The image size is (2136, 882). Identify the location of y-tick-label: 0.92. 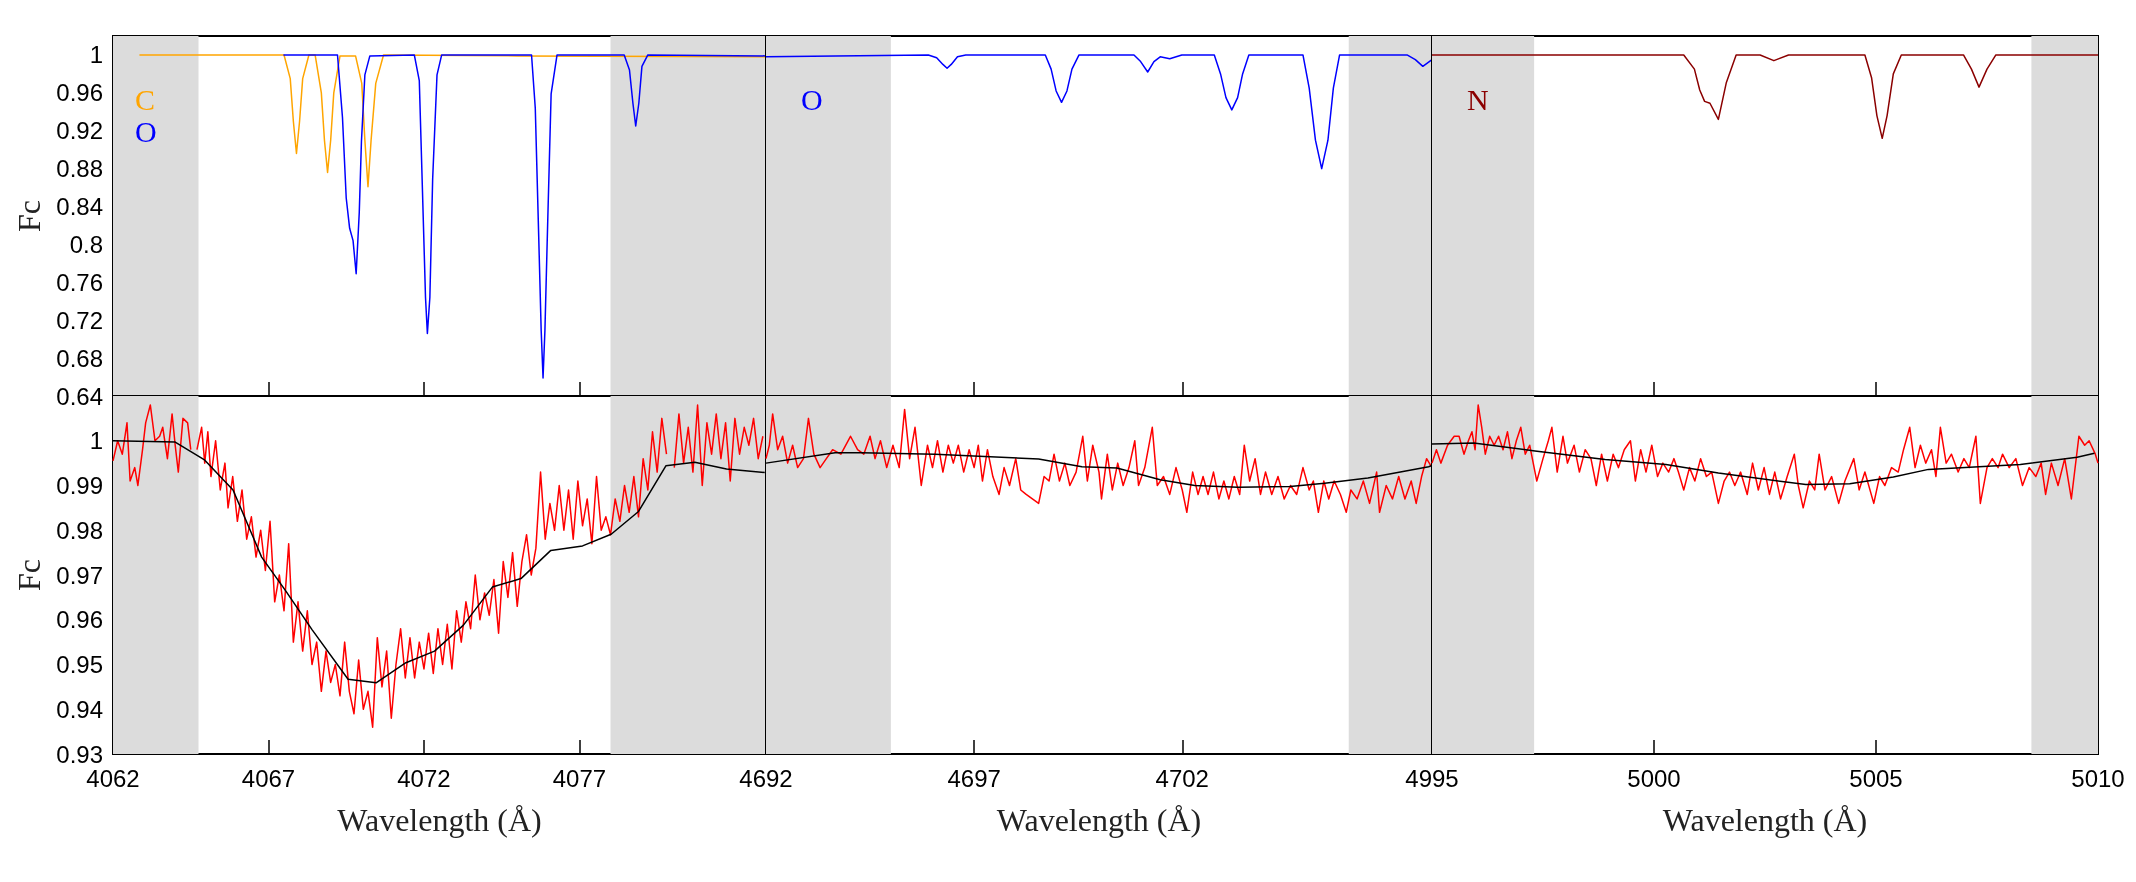
(79, 131).